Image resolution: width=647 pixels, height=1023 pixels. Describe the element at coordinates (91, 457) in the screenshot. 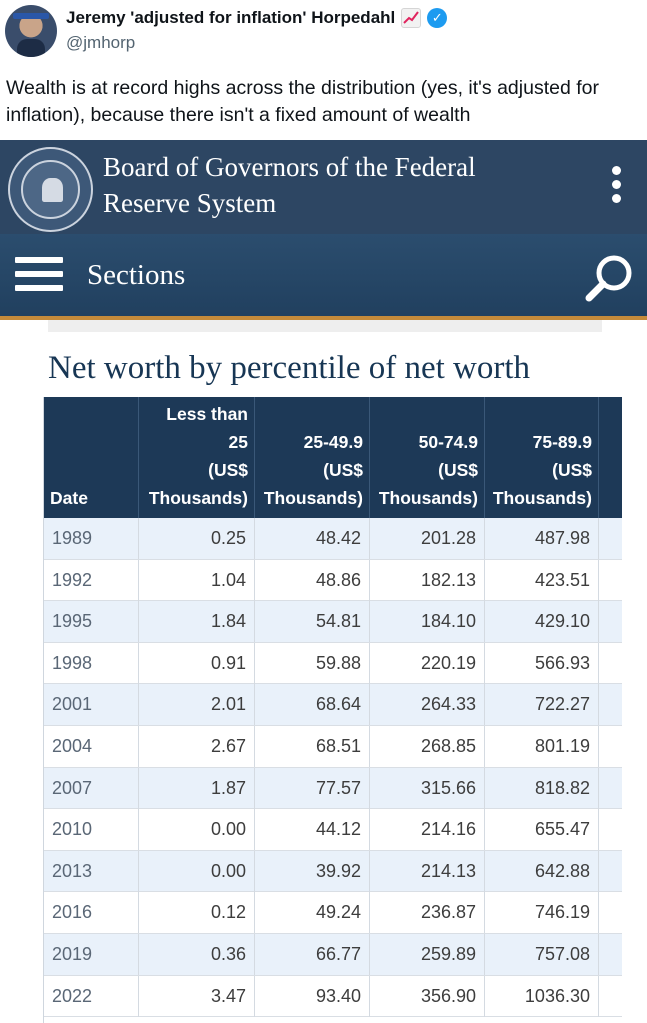

I see `column-header-0: Date` at that location.